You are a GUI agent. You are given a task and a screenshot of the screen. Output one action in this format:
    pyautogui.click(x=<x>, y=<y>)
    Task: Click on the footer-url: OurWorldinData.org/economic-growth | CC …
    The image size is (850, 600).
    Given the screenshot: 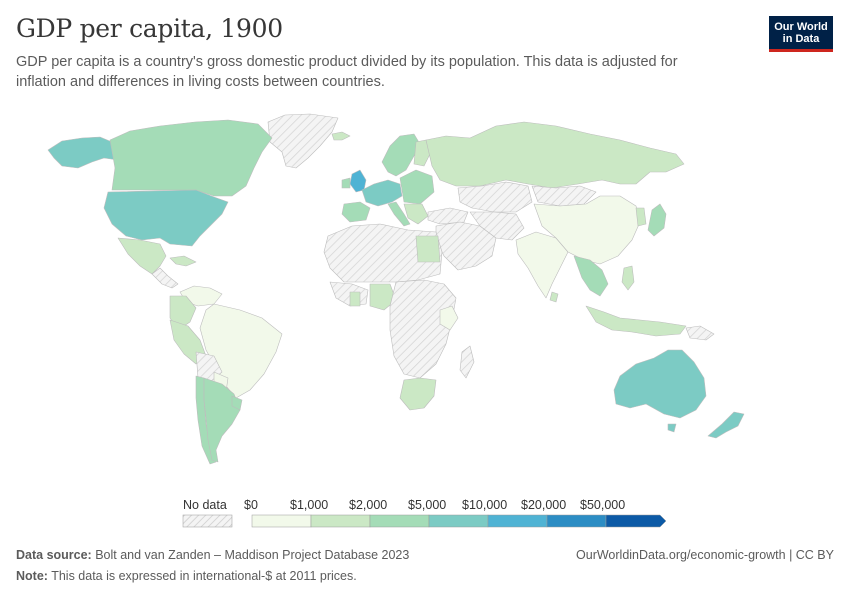 What is the action you would take?
    pyautogui.click(x=705, y=555)
    